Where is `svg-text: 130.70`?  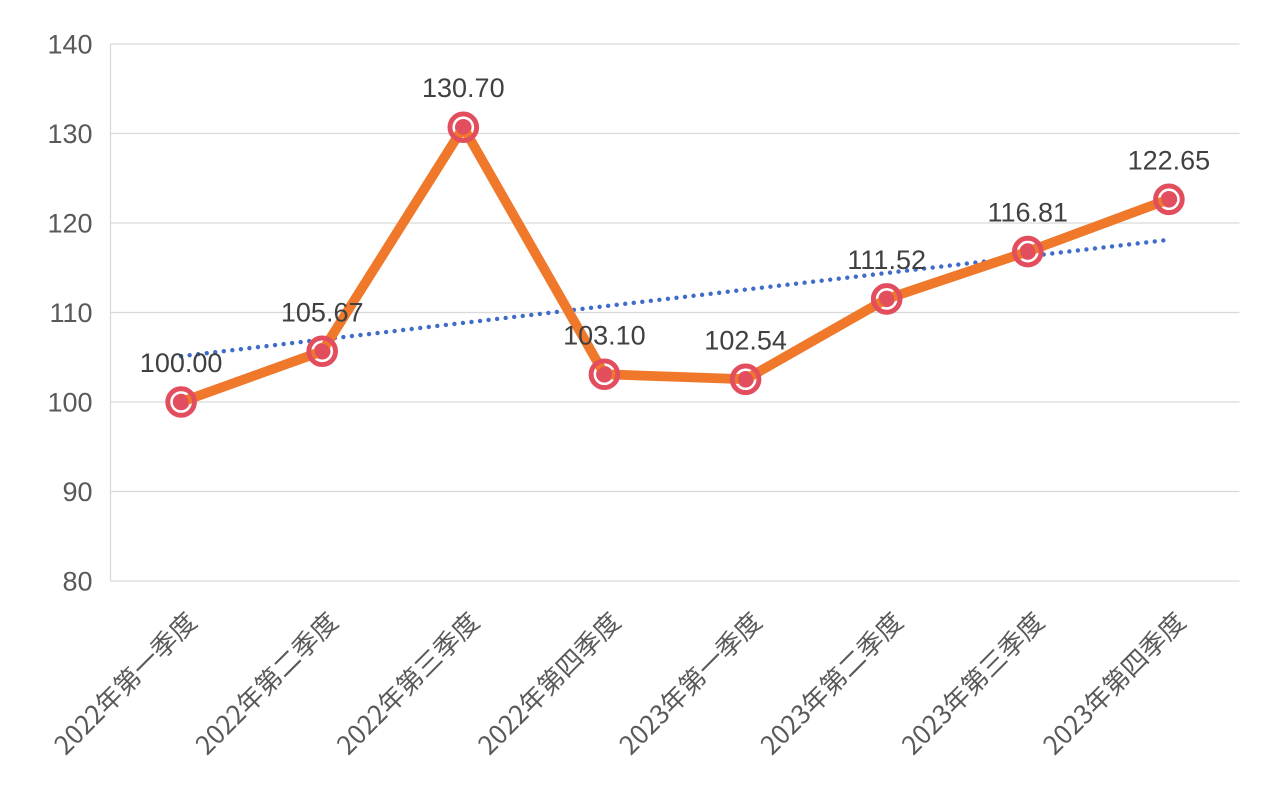
svg-text: 130.70 is located at coordinates (463, 88).